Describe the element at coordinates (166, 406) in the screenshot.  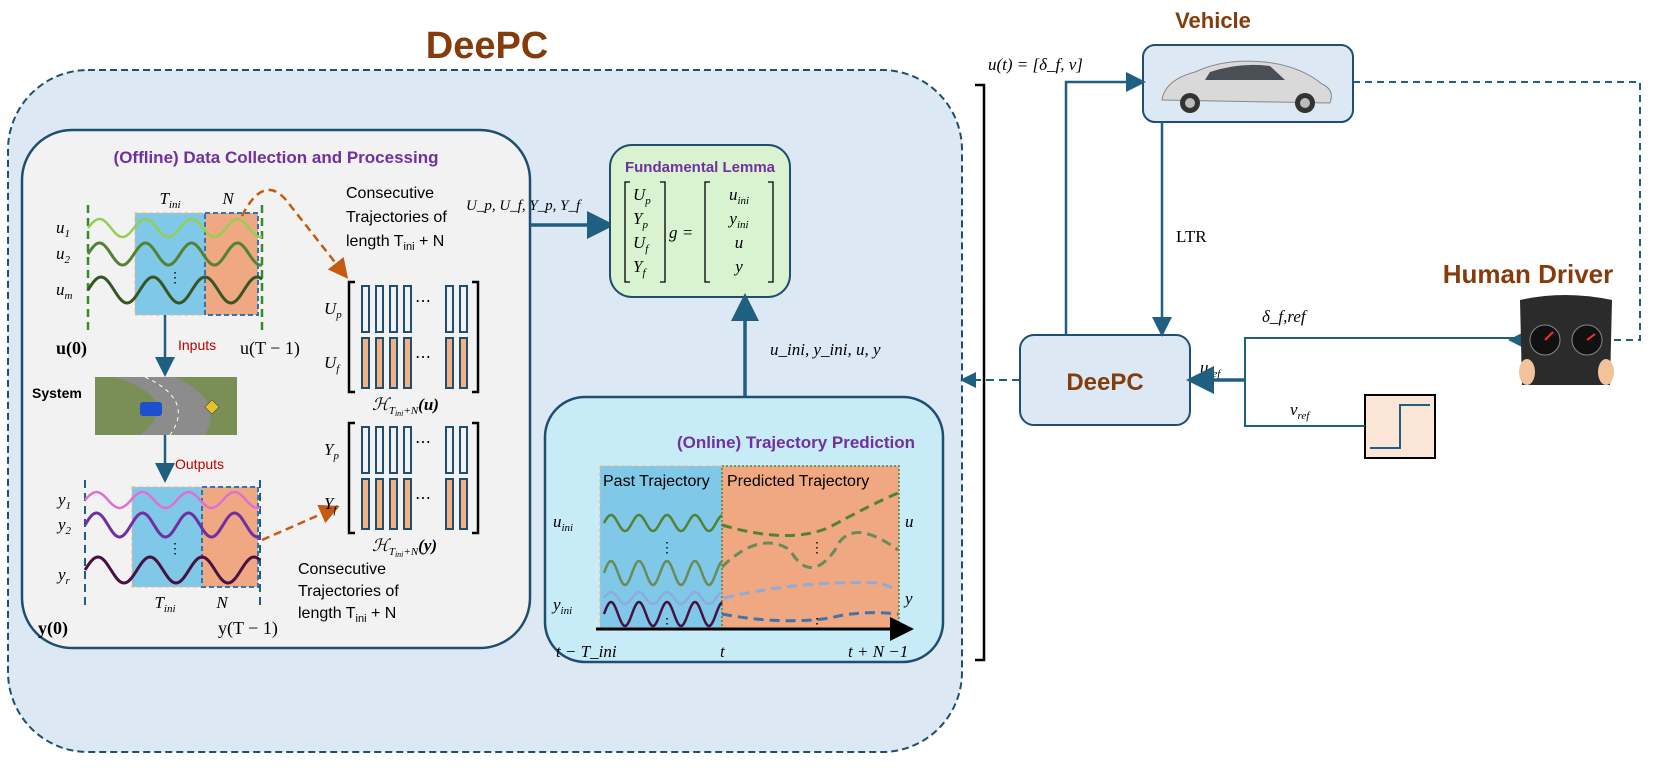
I see `system-road-image` at that location.